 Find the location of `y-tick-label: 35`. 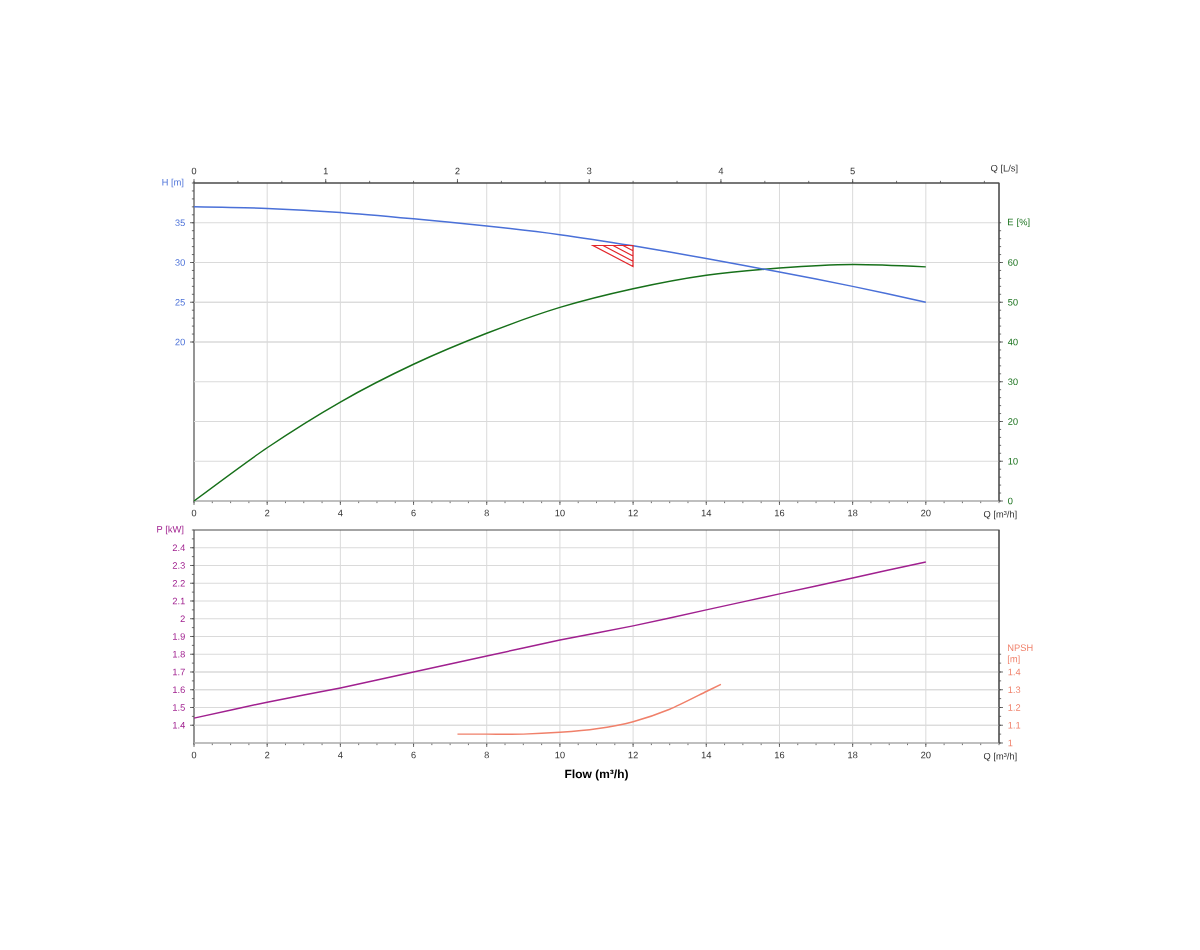

y-tick-label: 35 is located at coordinates (180, 223).